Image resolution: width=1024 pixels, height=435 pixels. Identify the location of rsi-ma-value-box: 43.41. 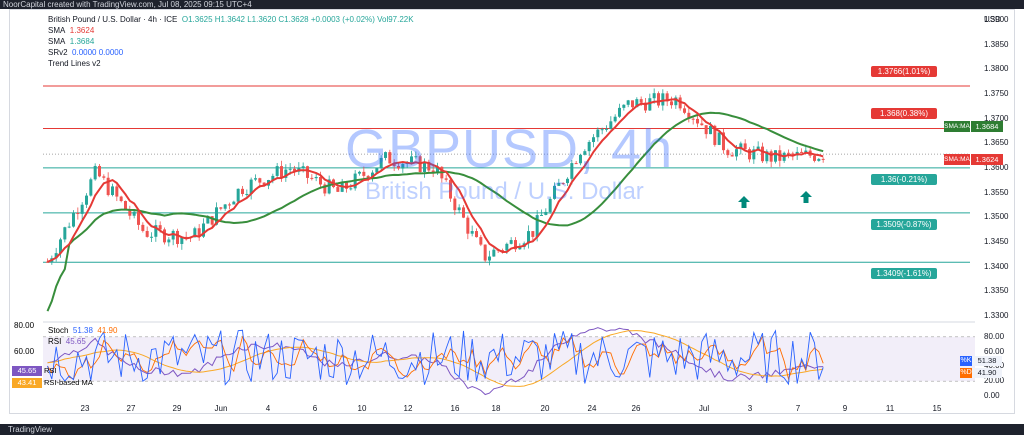
(27, 383).